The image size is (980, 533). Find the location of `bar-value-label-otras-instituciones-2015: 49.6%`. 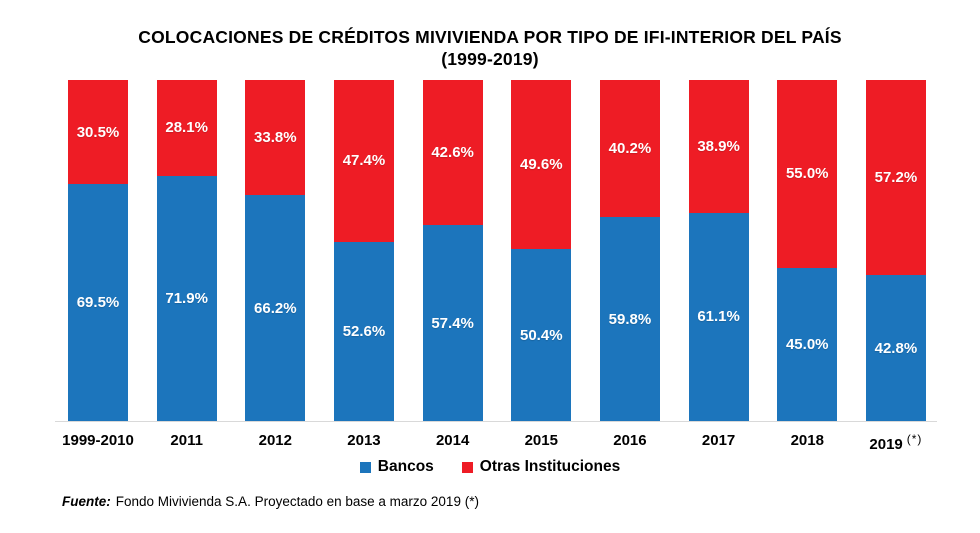

bar-value-label-otras-instituciones-2015: 49.6% is located at coordinates (541, 165).